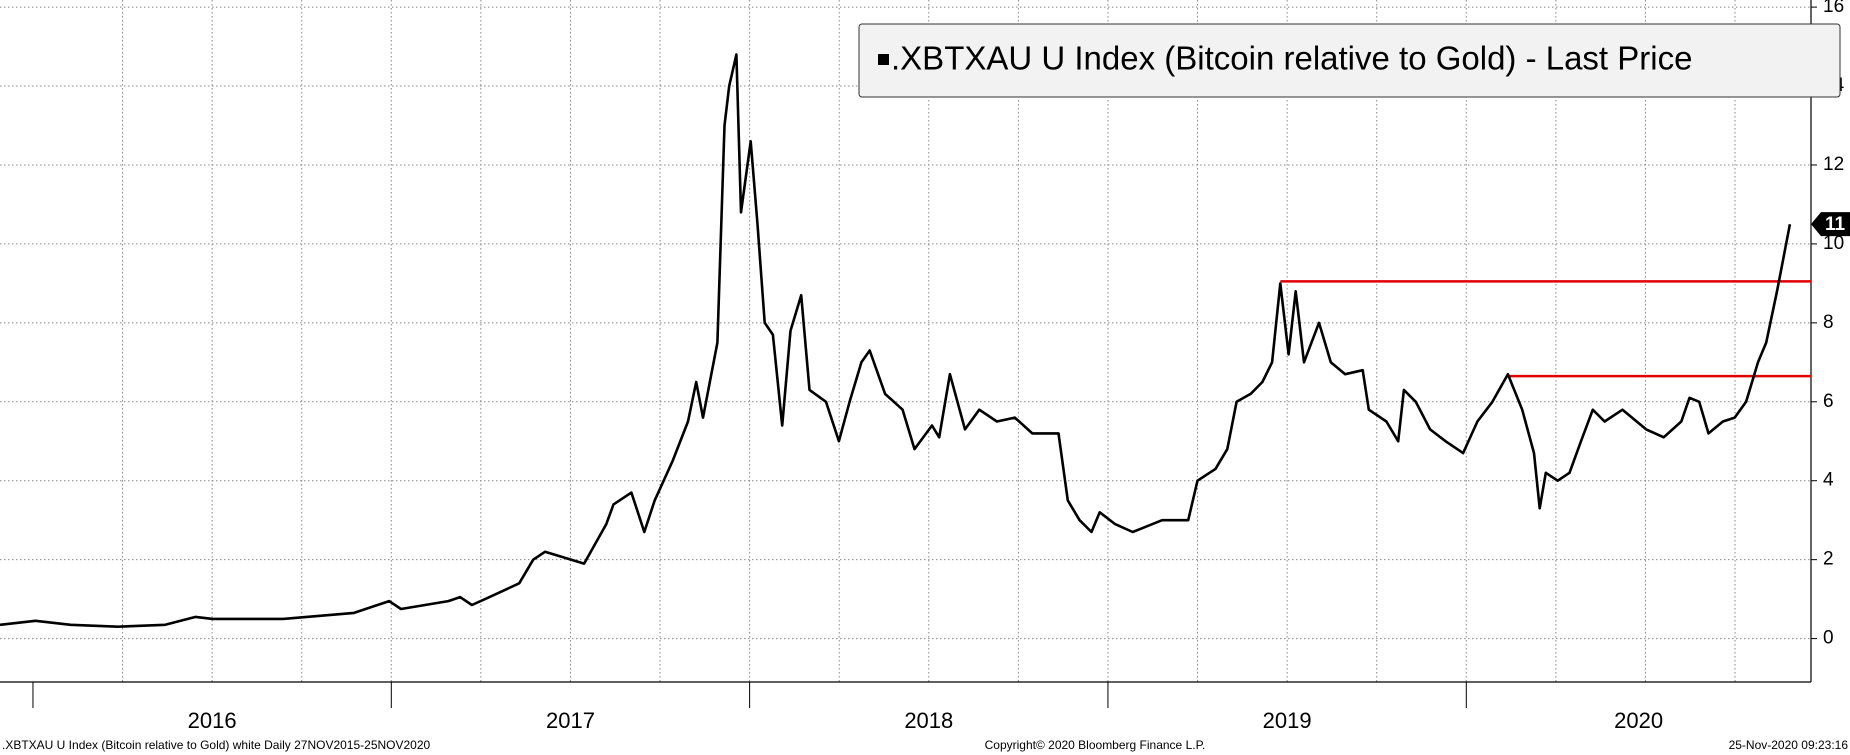 The width and height of the screenshot is (1850, 755). What do you see at coordinates (883, 59) in the screenshot?
I see `legend-swatch` at bounding box center [883, 59].